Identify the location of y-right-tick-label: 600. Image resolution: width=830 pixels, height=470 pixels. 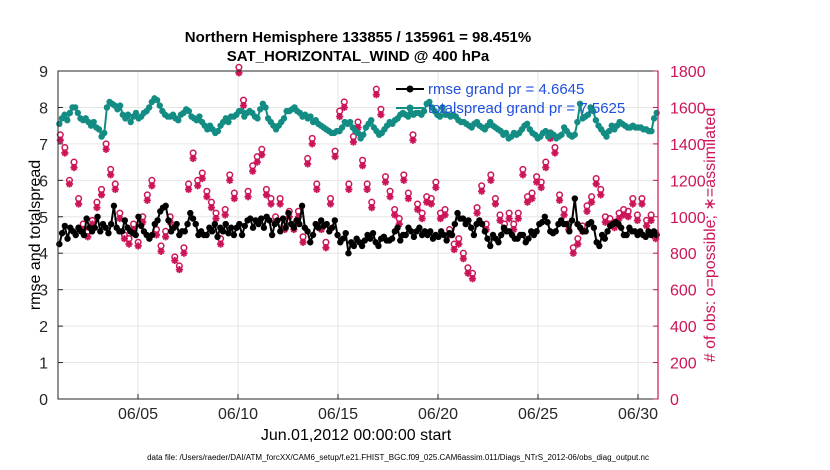
(683, 291).